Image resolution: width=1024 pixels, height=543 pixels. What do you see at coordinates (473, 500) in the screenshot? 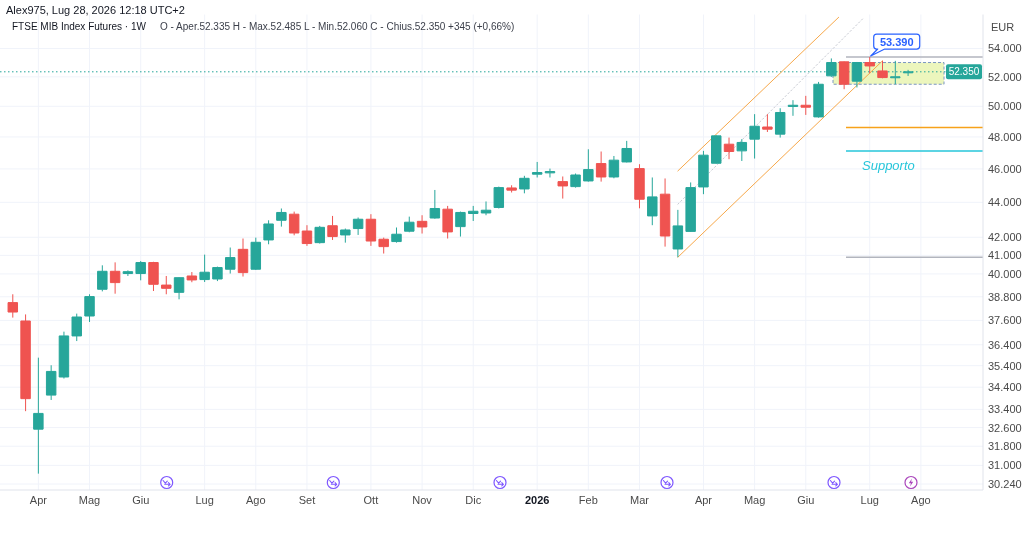
I see `x-tick-label: Dic` at bounding box center [473, 500].